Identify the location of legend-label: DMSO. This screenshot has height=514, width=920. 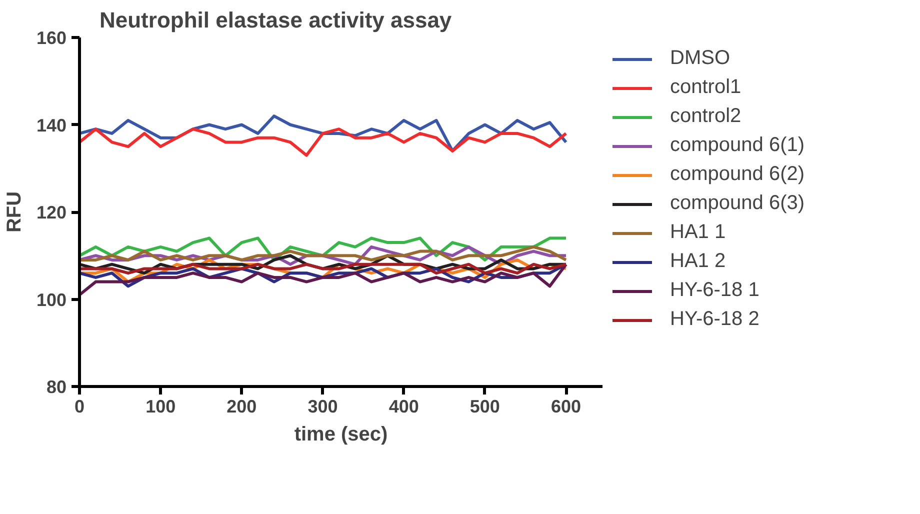
(700, 58).